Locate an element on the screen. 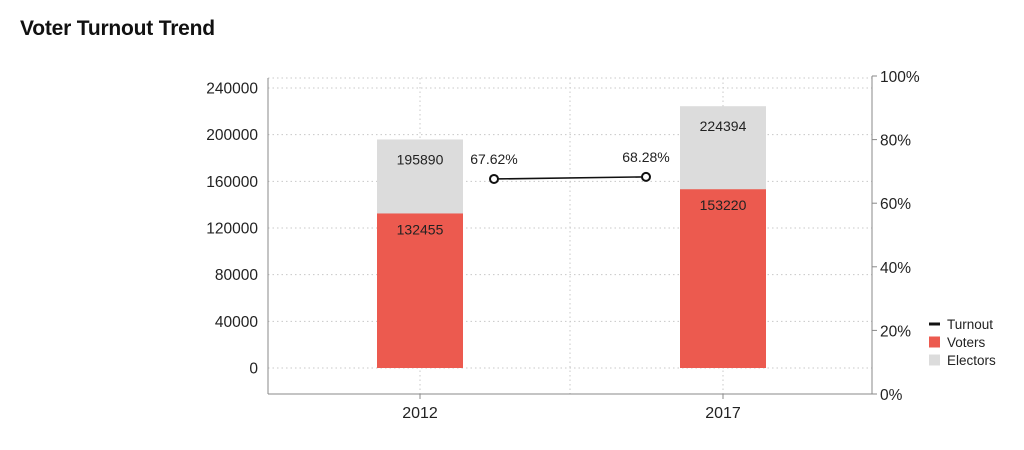 The image size is (1024, 450). chart-title: Voter Turnout Trend is located at coordinates (117, 28).